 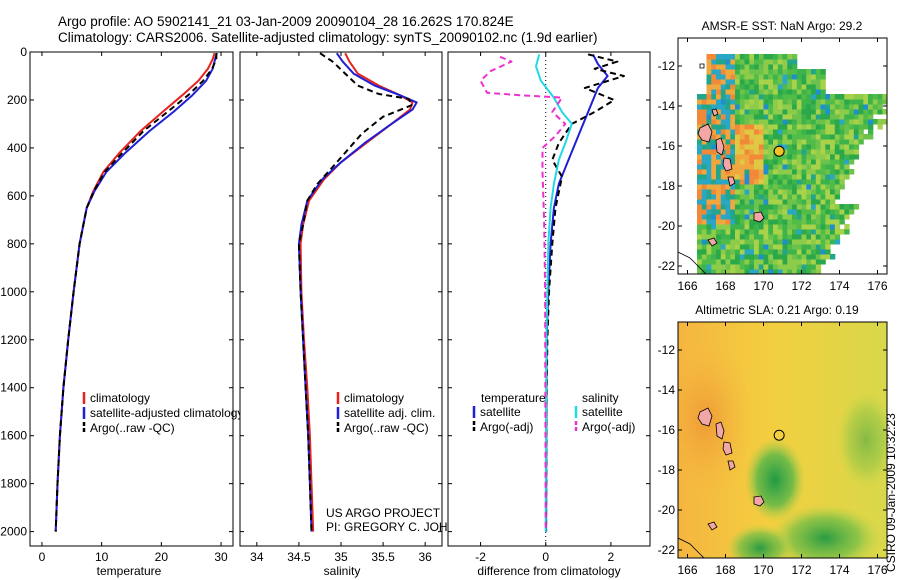 I want to click on map-x-tick-label: 166, so click(x=687, y=570).